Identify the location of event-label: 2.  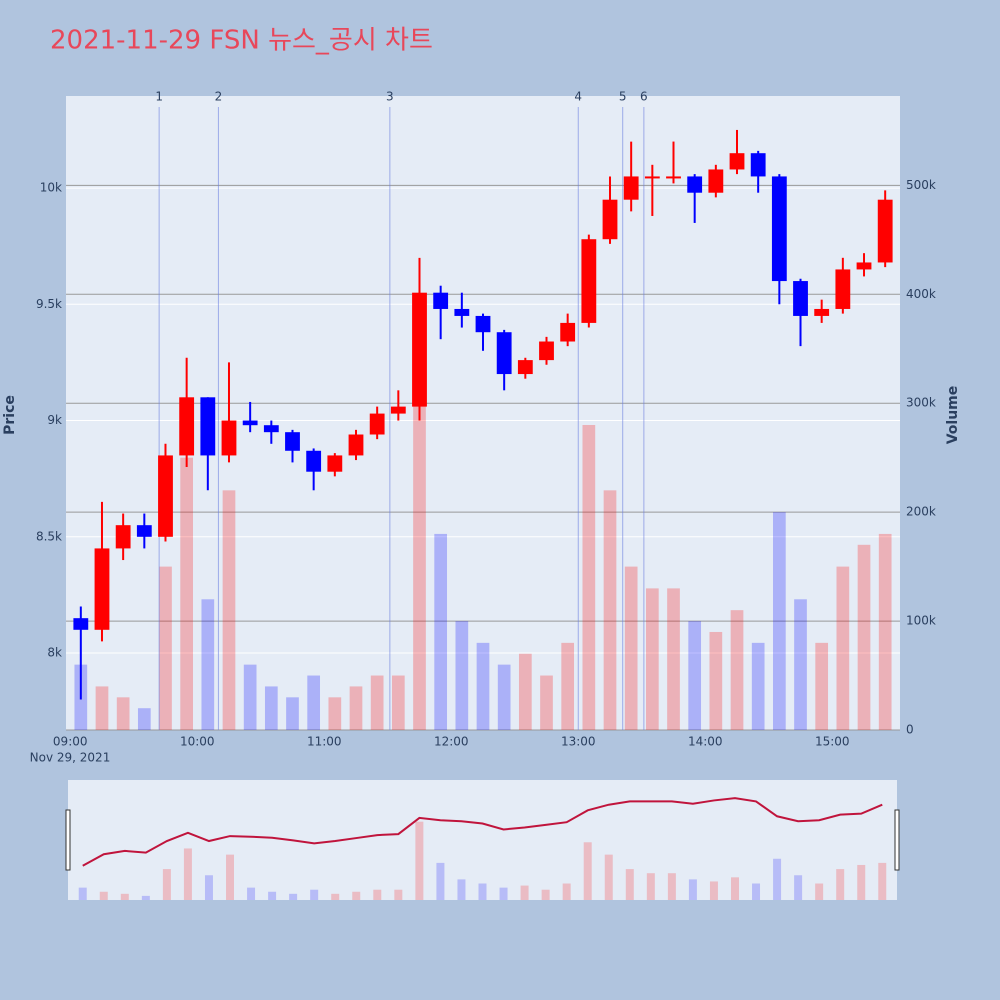
(219, 97).